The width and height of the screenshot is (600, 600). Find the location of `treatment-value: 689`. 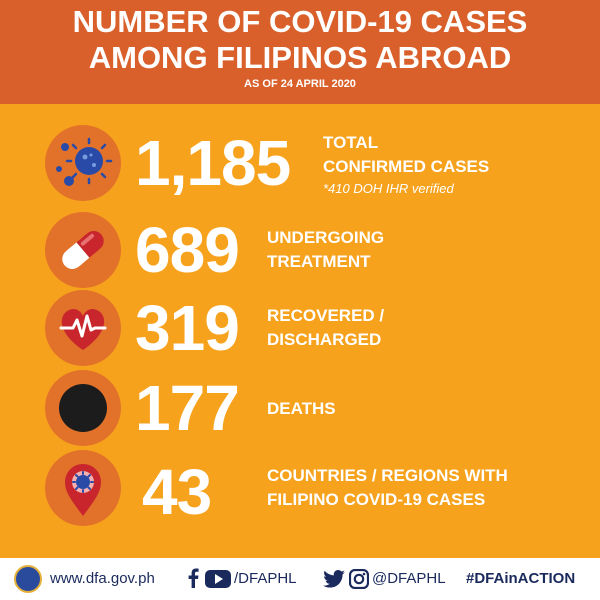

treatment-value: 689 is located at coordinates (187, 250).